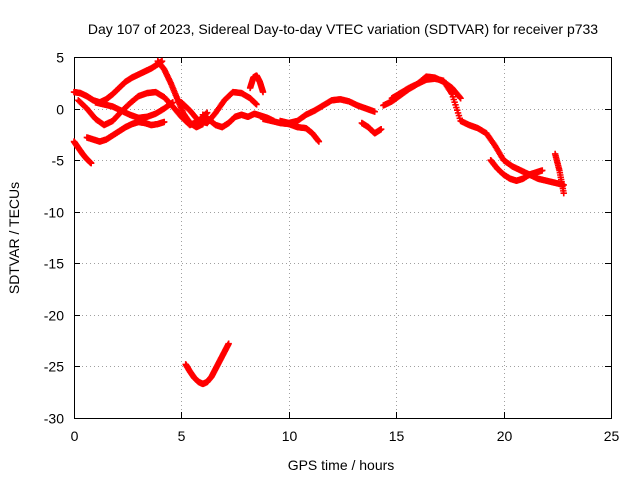  Describe the element at coordinates (54, 264) in the screenshot. I see `y-tick-label: -15` at that location.